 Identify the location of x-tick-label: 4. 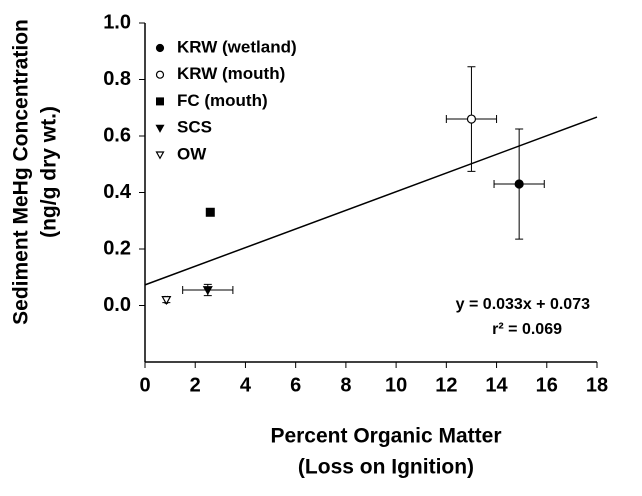
(246, 385).